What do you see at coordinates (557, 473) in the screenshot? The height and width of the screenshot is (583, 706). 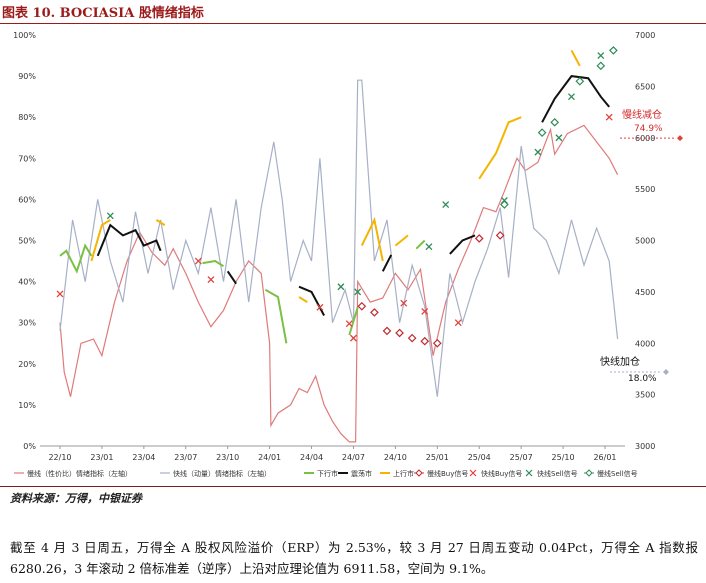 I see `legend-label-7: 快线Sell信号` at bounding box center [557, 473].